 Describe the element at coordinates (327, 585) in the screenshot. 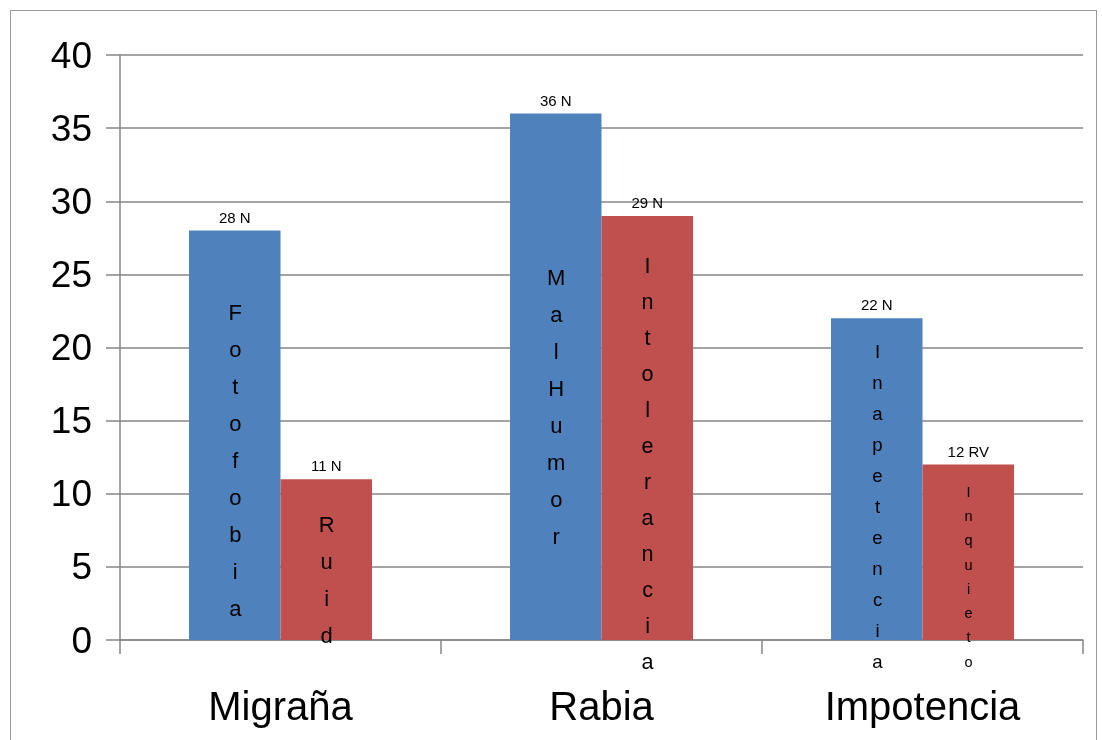

I see `annotation: Ruid` at that location.